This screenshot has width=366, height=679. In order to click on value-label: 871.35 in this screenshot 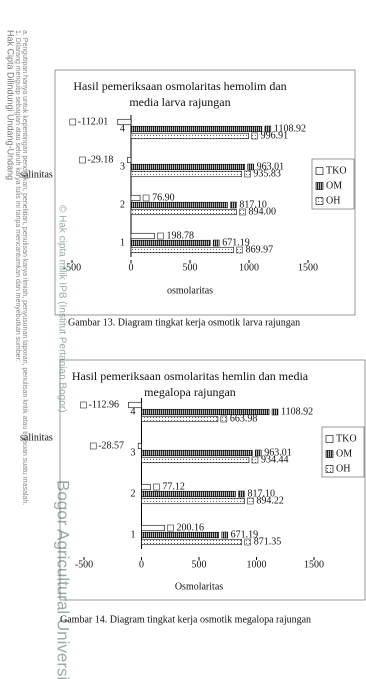, I will do `click(268, 541)`.